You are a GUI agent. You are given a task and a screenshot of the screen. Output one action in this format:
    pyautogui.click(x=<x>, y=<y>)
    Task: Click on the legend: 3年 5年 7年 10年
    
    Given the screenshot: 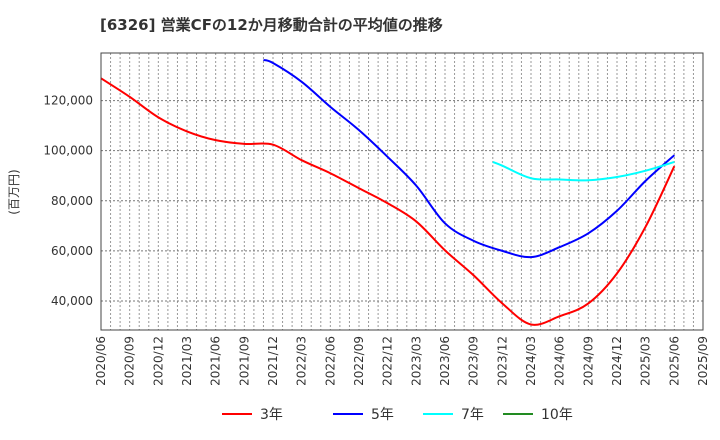 What is the action you would take?
    pyautogui.click(x=397, y=415)
    